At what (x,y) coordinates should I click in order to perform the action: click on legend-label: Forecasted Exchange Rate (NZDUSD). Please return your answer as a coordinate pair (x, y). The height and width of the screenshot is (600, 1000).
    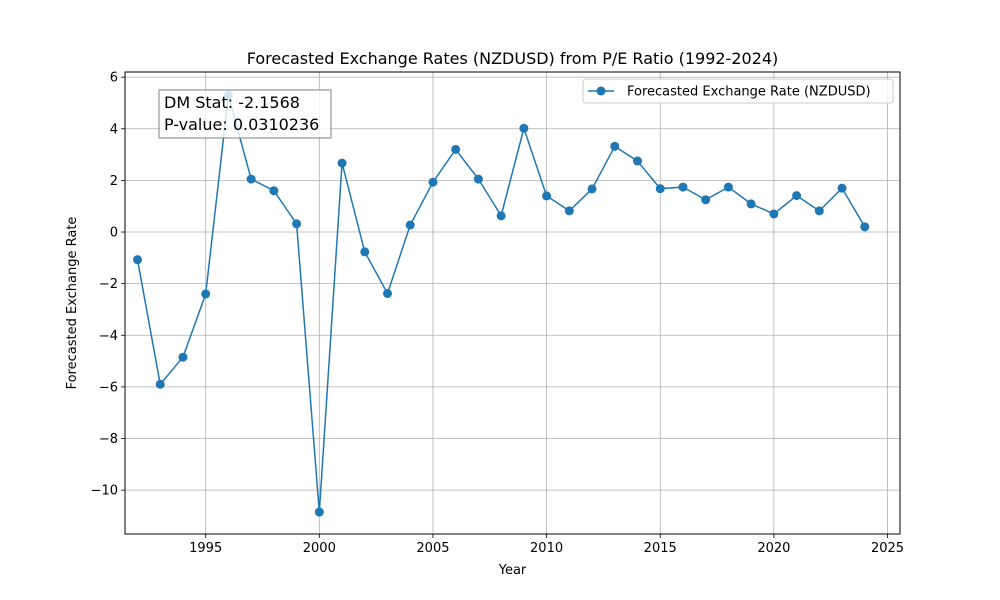
    Looking at the image, I should click on (749, 92).